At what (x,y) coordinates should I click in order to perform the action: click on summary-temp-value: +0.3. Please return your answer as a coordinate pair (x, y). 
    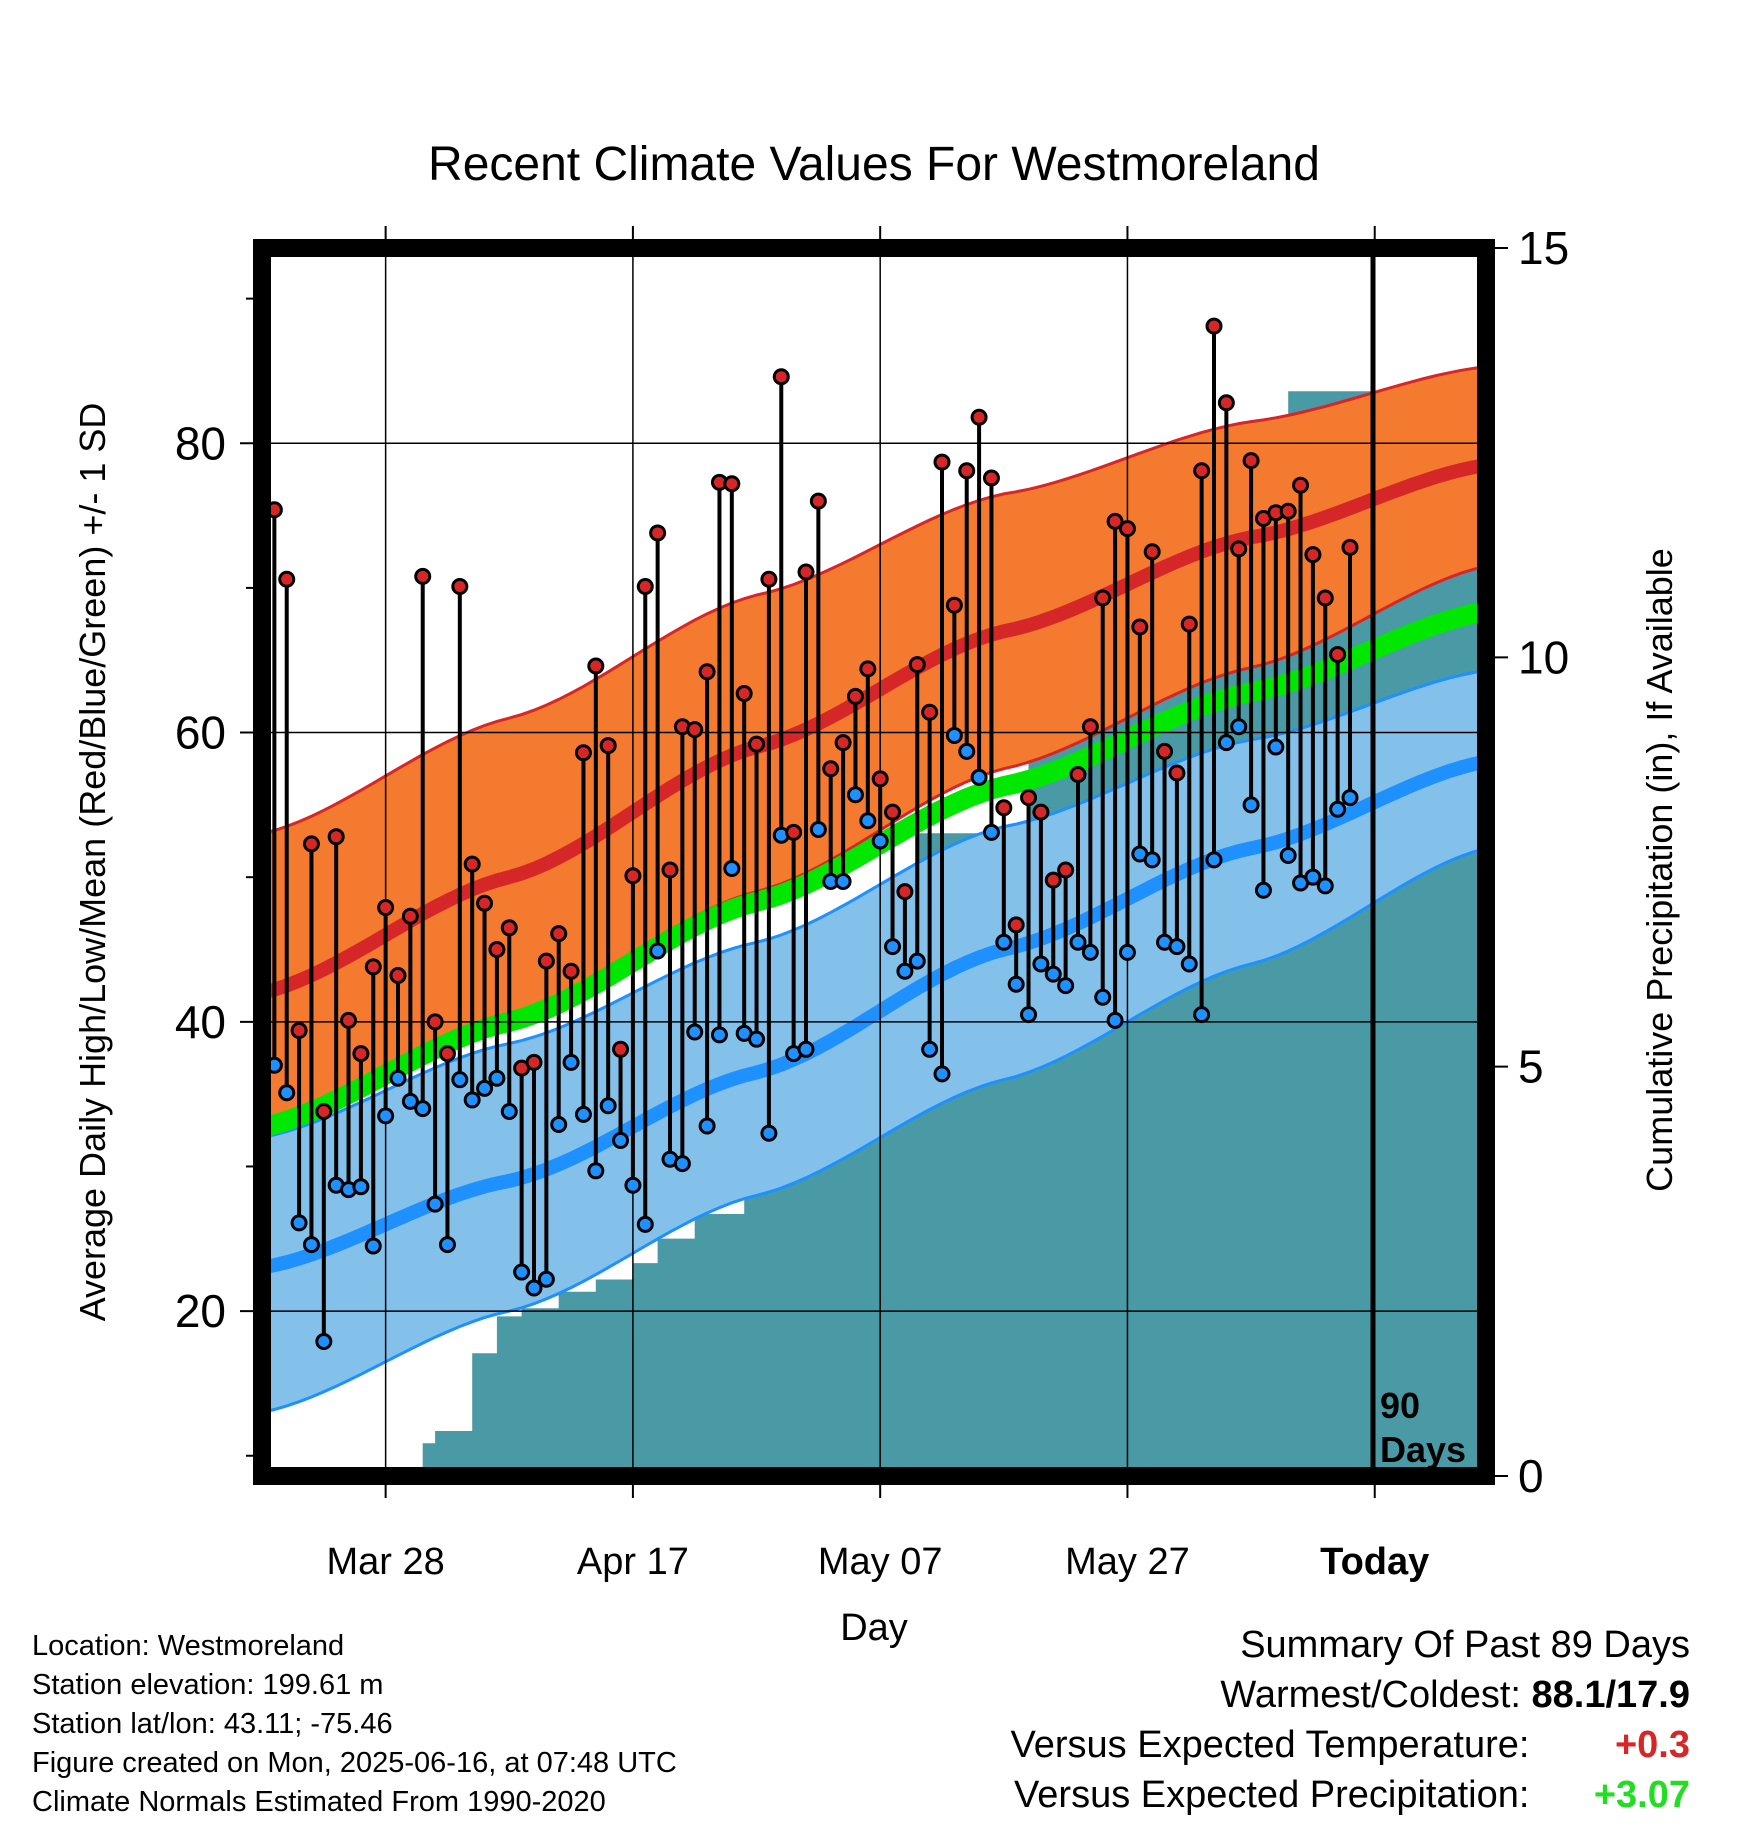
    Looking at the image, I should click on (1652, 1745).